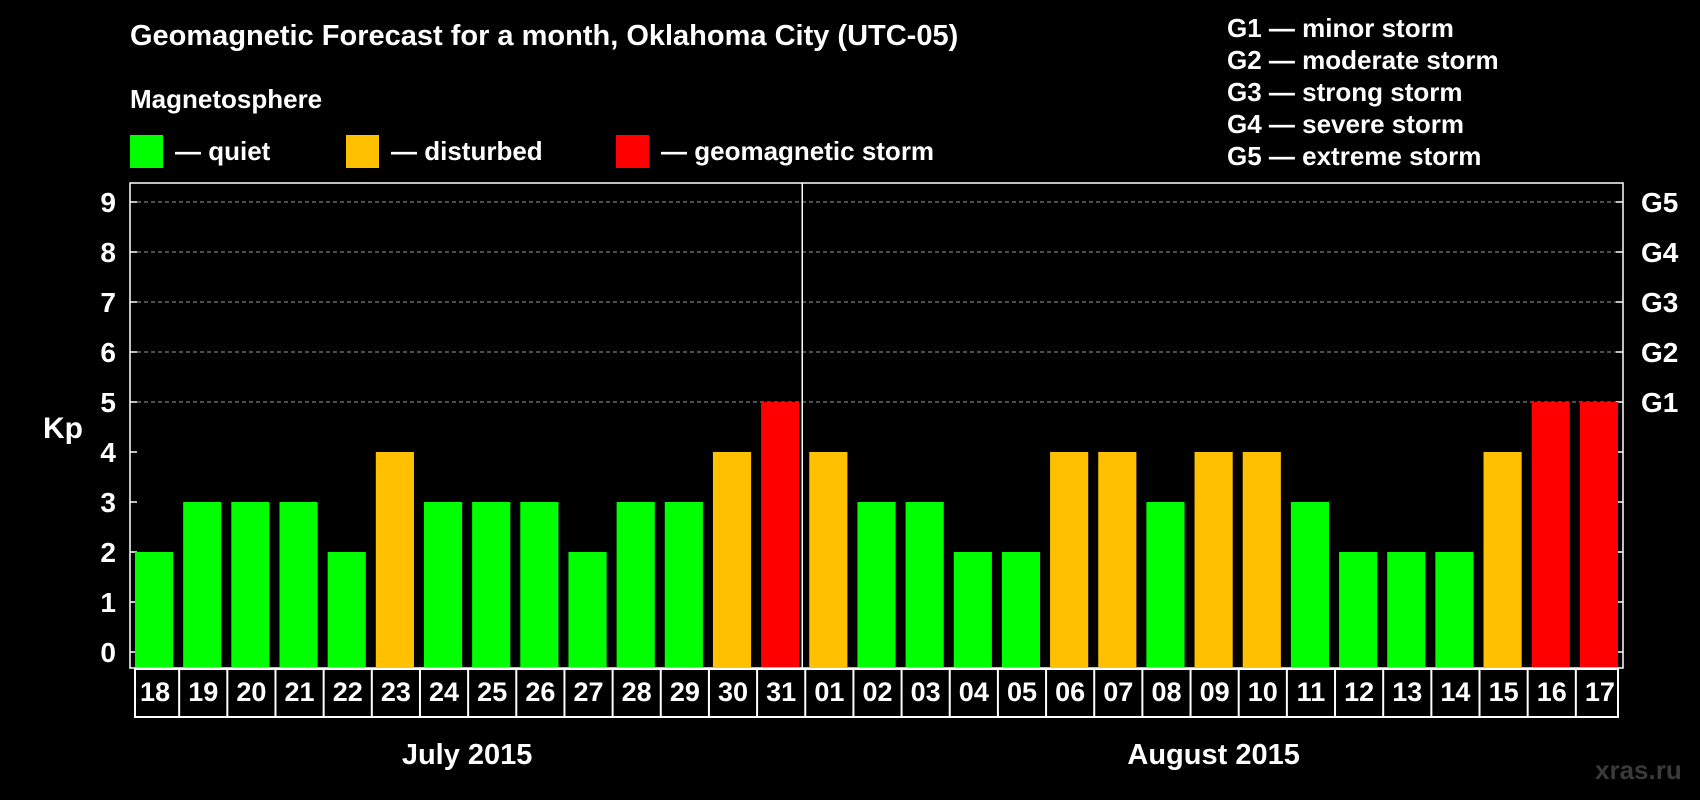  Describe the element at coordinates (1363, 60) in the screenshot. I see `storm-level-g2: G2 — moderate storm` at that location.